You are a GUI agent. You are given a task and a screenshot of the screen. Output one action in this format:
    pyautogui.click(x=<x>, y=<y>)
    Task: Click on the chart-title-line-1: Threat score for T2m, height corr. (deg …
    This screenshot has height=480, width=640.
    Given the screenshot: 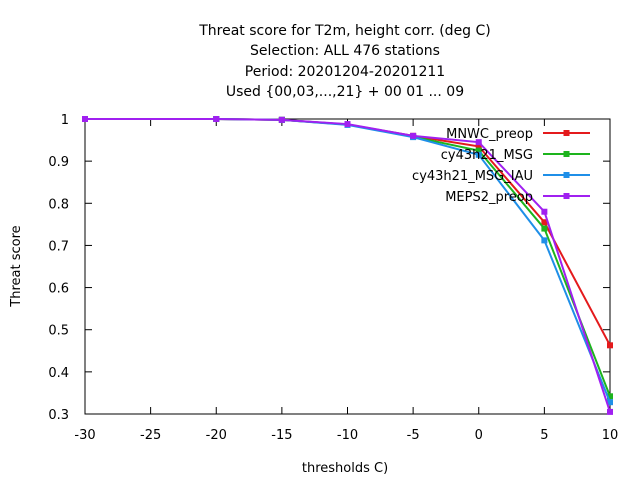 What is the action you would take?
    pyautogui.click(x=344, y=31)
    